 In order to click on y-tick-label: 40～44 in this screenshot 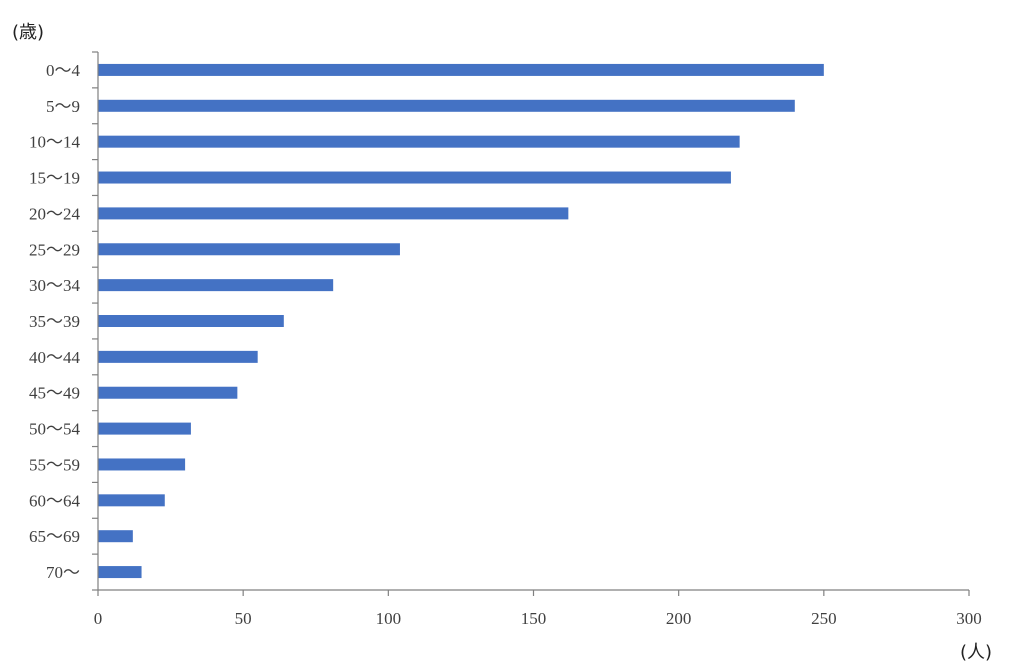, I will do `click(54, 357)`.